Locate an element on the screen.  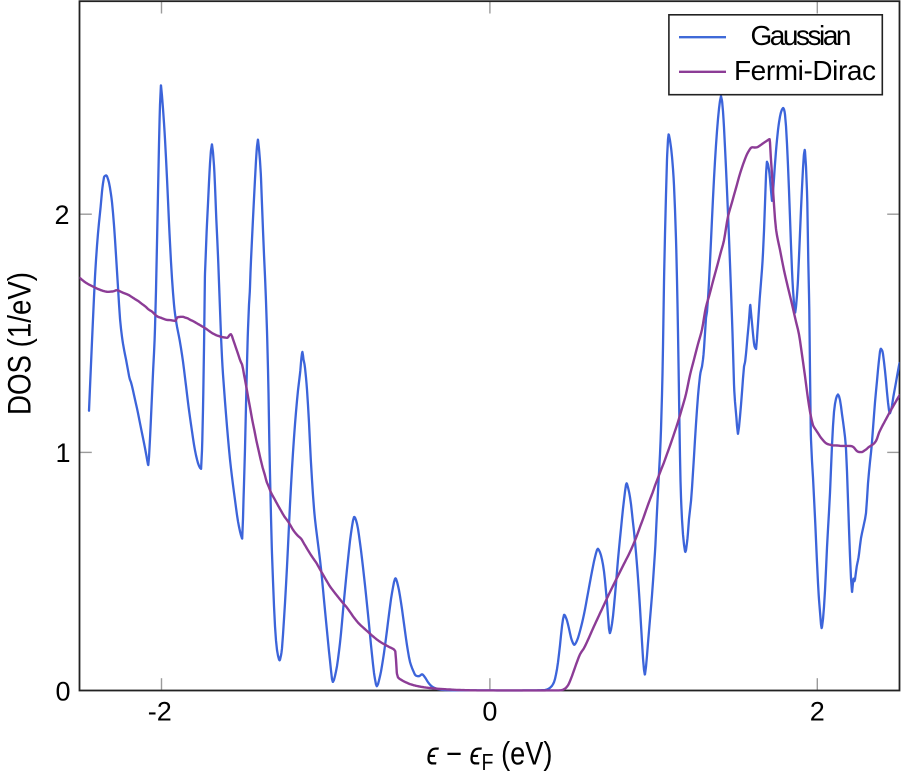
svg-text: DOS (1/eV) is located at coordinates (20, 343).